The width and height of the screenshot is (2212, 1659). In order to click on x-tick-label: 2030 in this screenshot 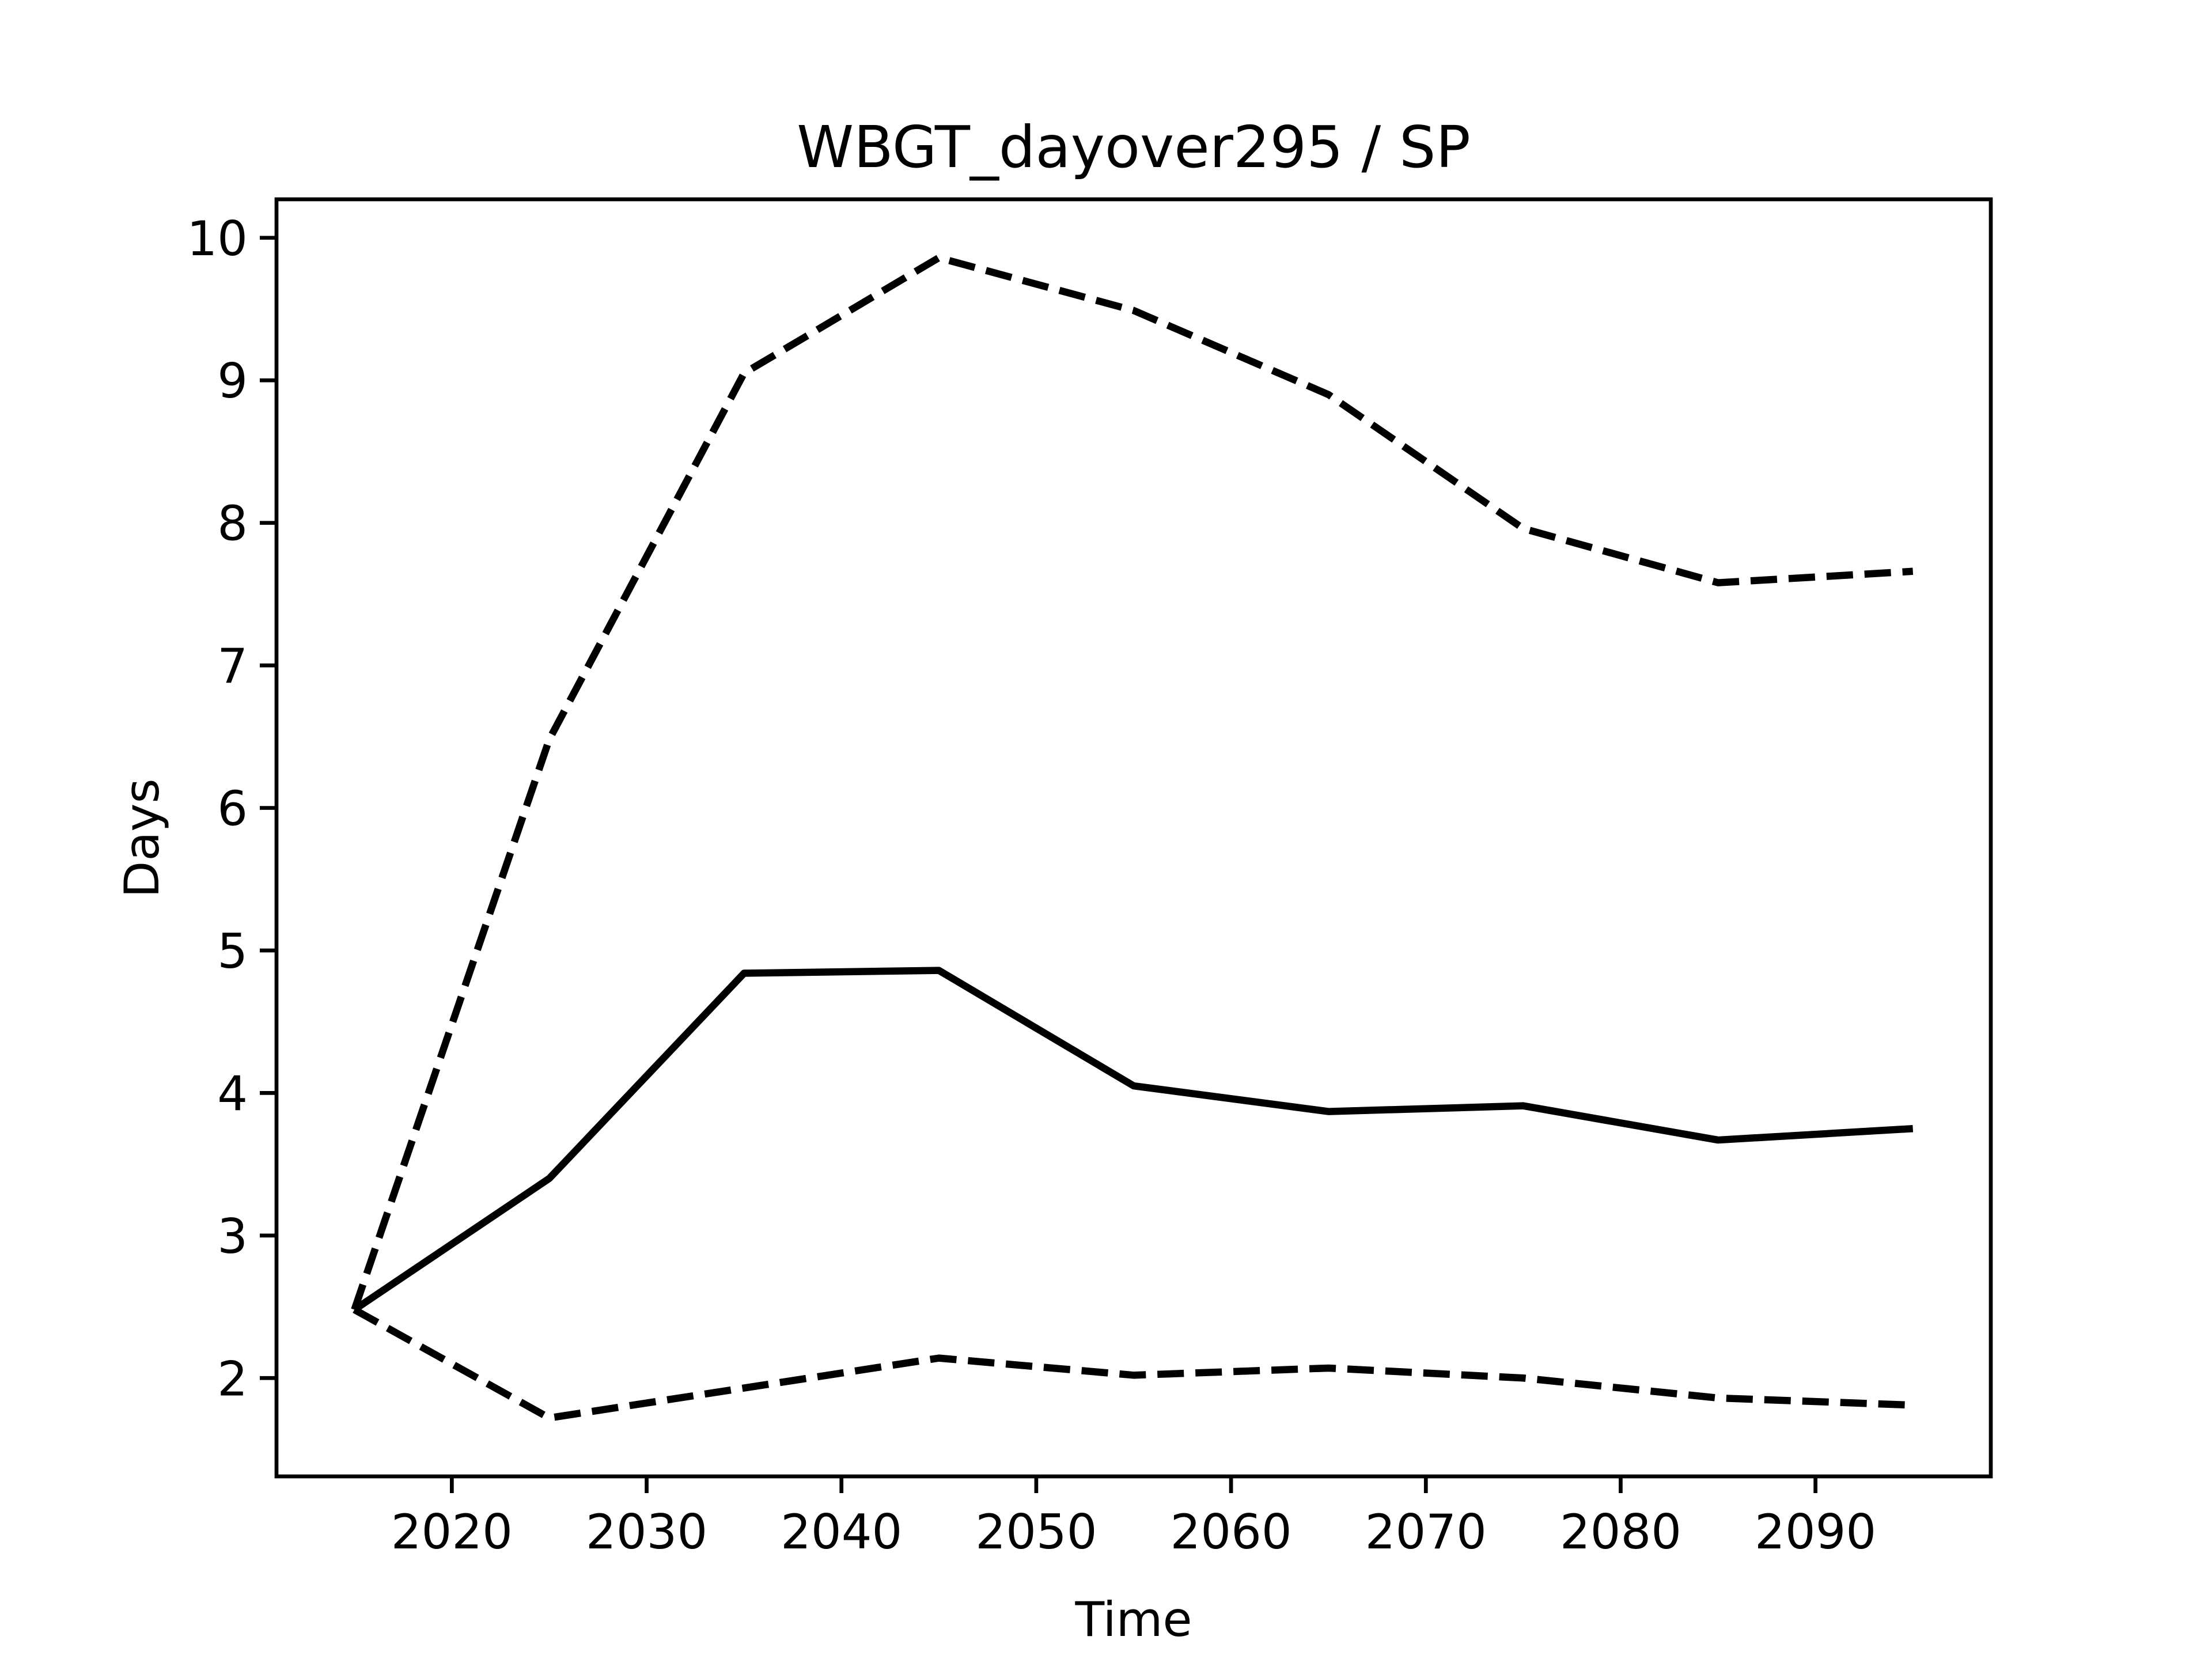, I will do `click(646, 1532)`.